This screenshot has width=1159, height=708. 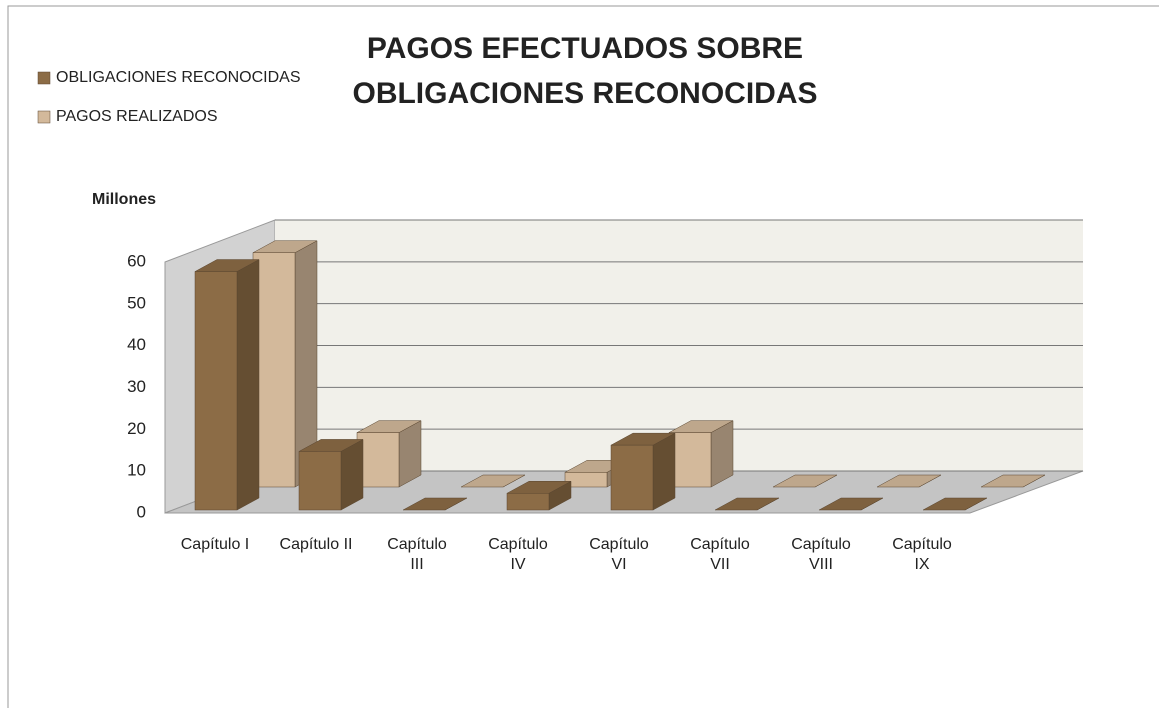 What do you see at coordinates (922, 554) in the screenshot?
I see `x-tick-label: Capítulo IX` at bounding box center [922, 554].